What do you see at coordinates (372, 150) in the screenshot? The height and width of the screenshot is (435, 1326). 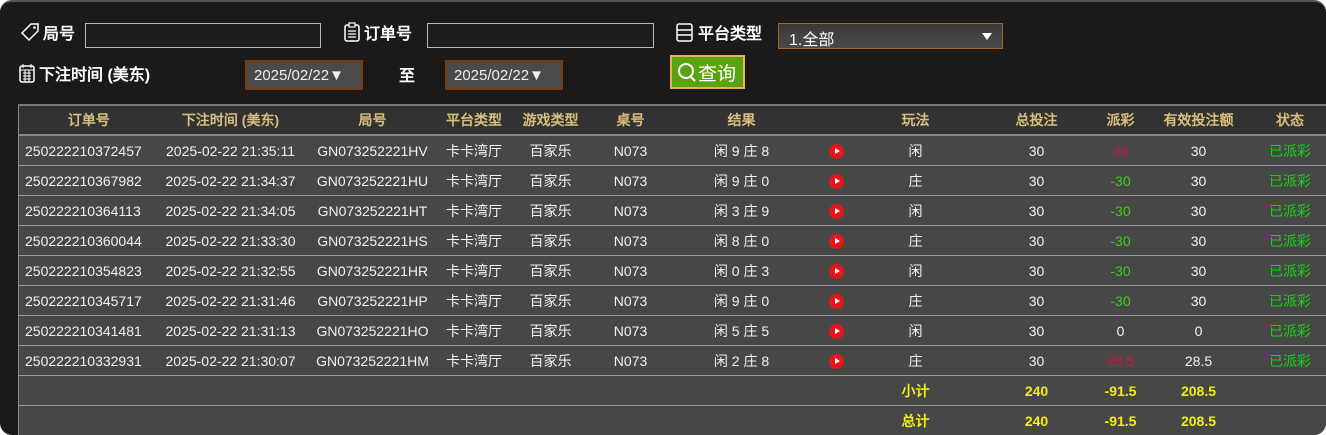 I see `round-cell: GN073252221HV` at bounding box center [372, 150].